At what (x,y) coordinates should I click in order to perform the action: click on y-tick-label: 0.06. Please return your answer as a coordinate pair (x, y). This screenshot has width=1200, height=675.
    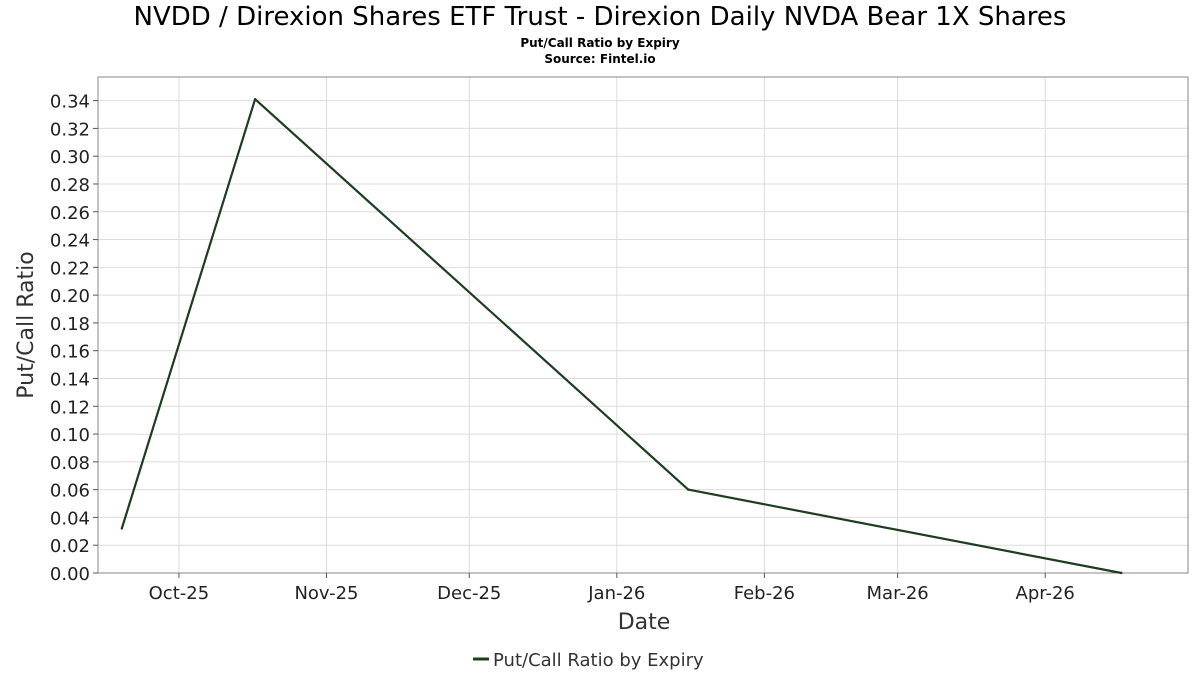
    Looking at the image, I should click on (70, 491).